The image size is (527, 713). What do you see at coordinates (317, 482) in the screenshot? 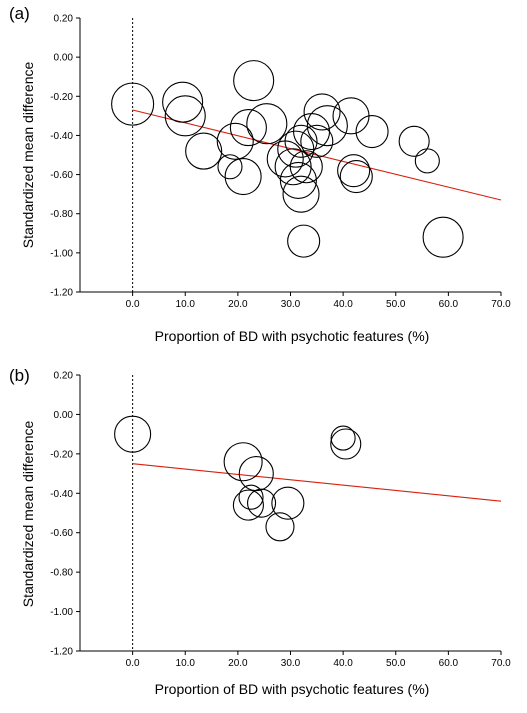
I see `regression-line` at bounding box center [317, 482].